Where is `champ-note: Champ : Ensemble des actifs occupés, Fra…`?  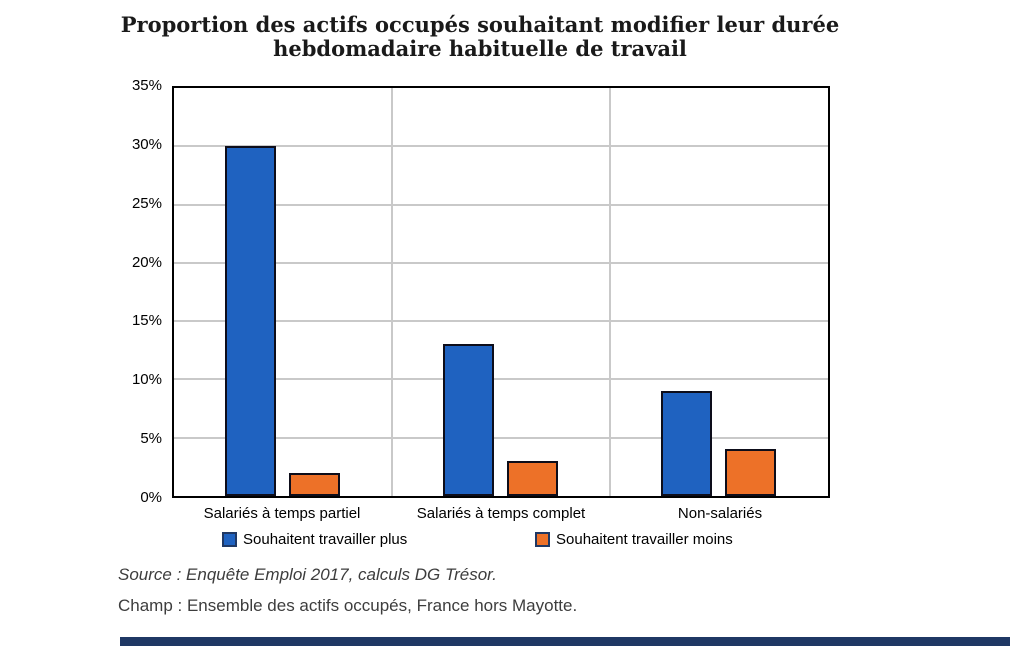 champ-note: Champ : Ensemble des actifs occupés, Fra… is located at coordinates (348, 605).